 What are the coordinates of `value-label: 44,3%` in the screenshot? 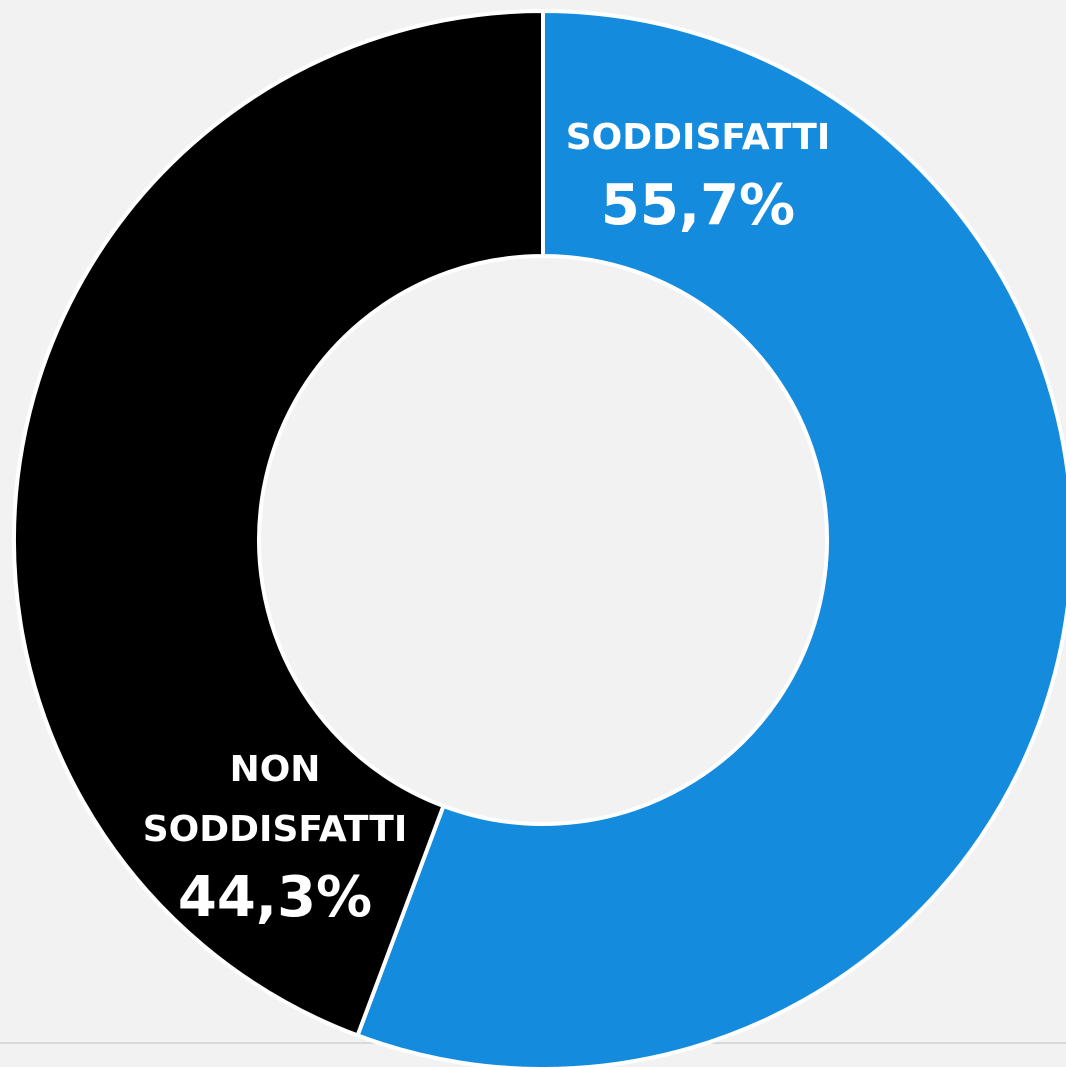 It's located at (275, 897).